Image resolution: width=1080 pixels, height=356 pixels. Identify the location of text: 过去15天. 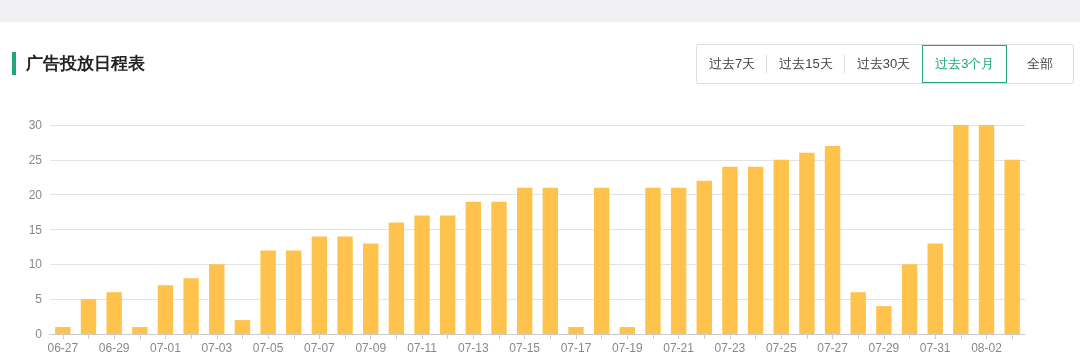
(806, 64).